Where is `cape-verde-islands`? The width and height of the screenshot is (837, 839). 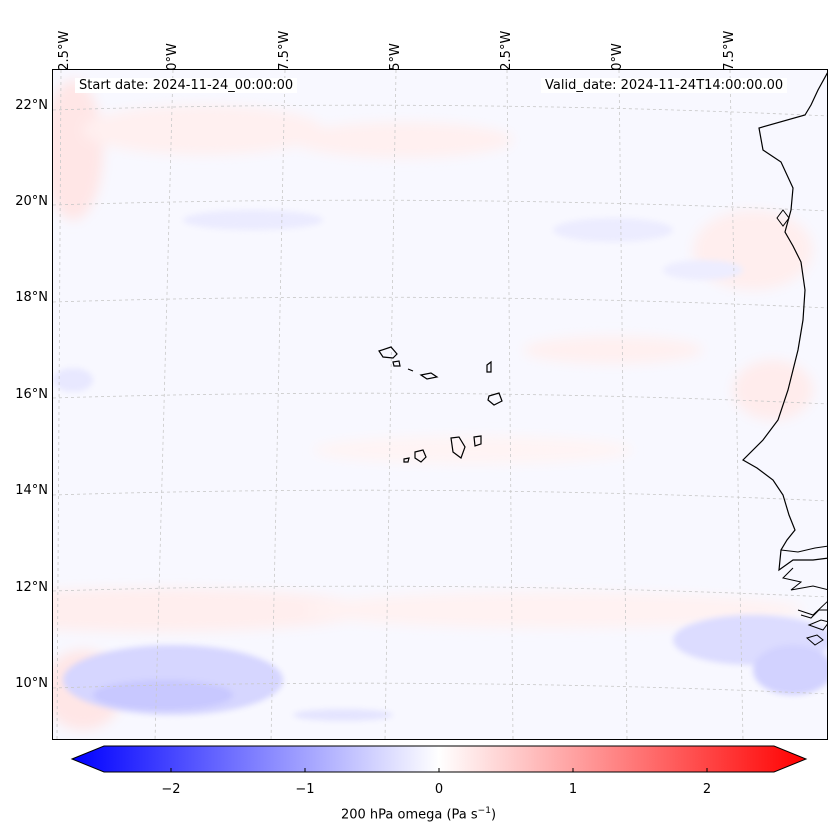 cape-verde-islands is located at coordinates (440, 404).